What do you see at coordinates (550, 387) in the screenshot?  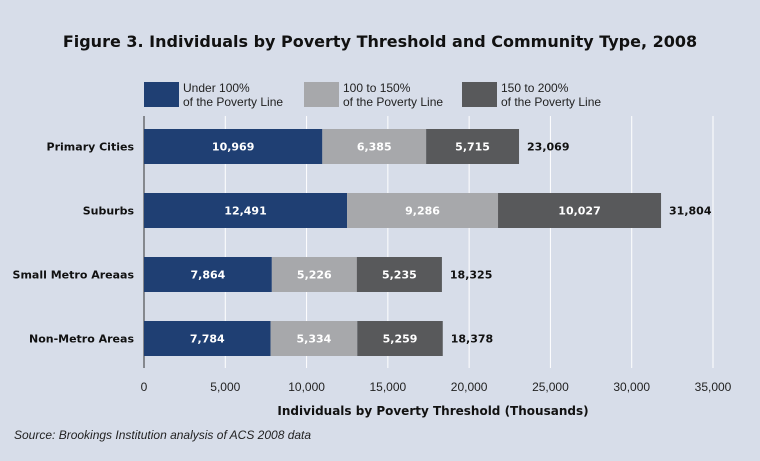 I see `x-tick-label: 25,000` at bounding box center [550, 387].